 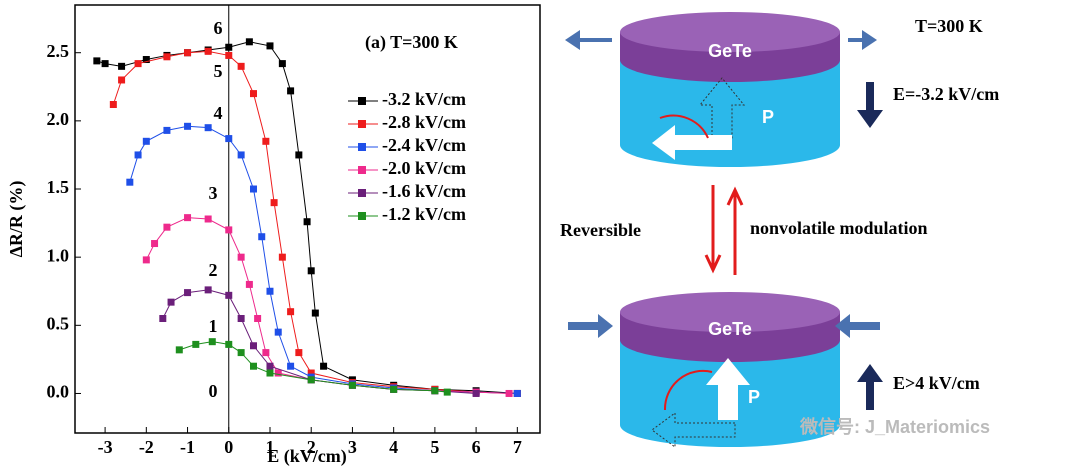 What do you see at coordinates (218, 28) in the screenshot?
I see `curve-number: 6` at bounding box center [218, 28].